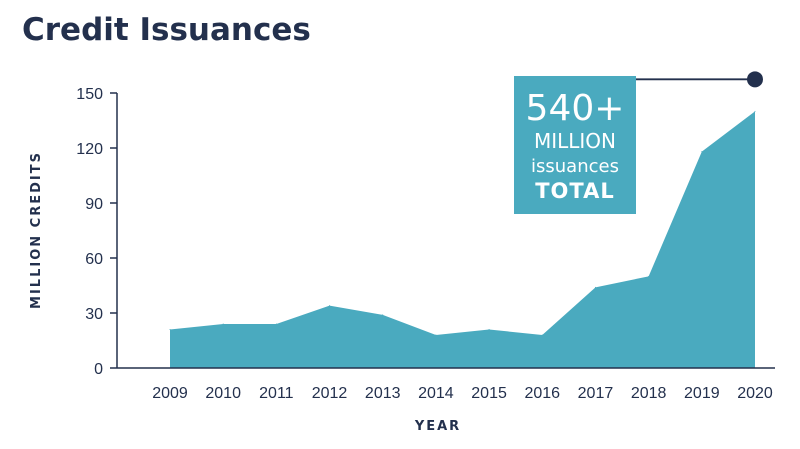 The width and height of the screenshot is (800, 449). What do you see at coordinates (94, 314) in the screenshot?
I see `y-tick-label: 30` at bounding box center [94, 314].